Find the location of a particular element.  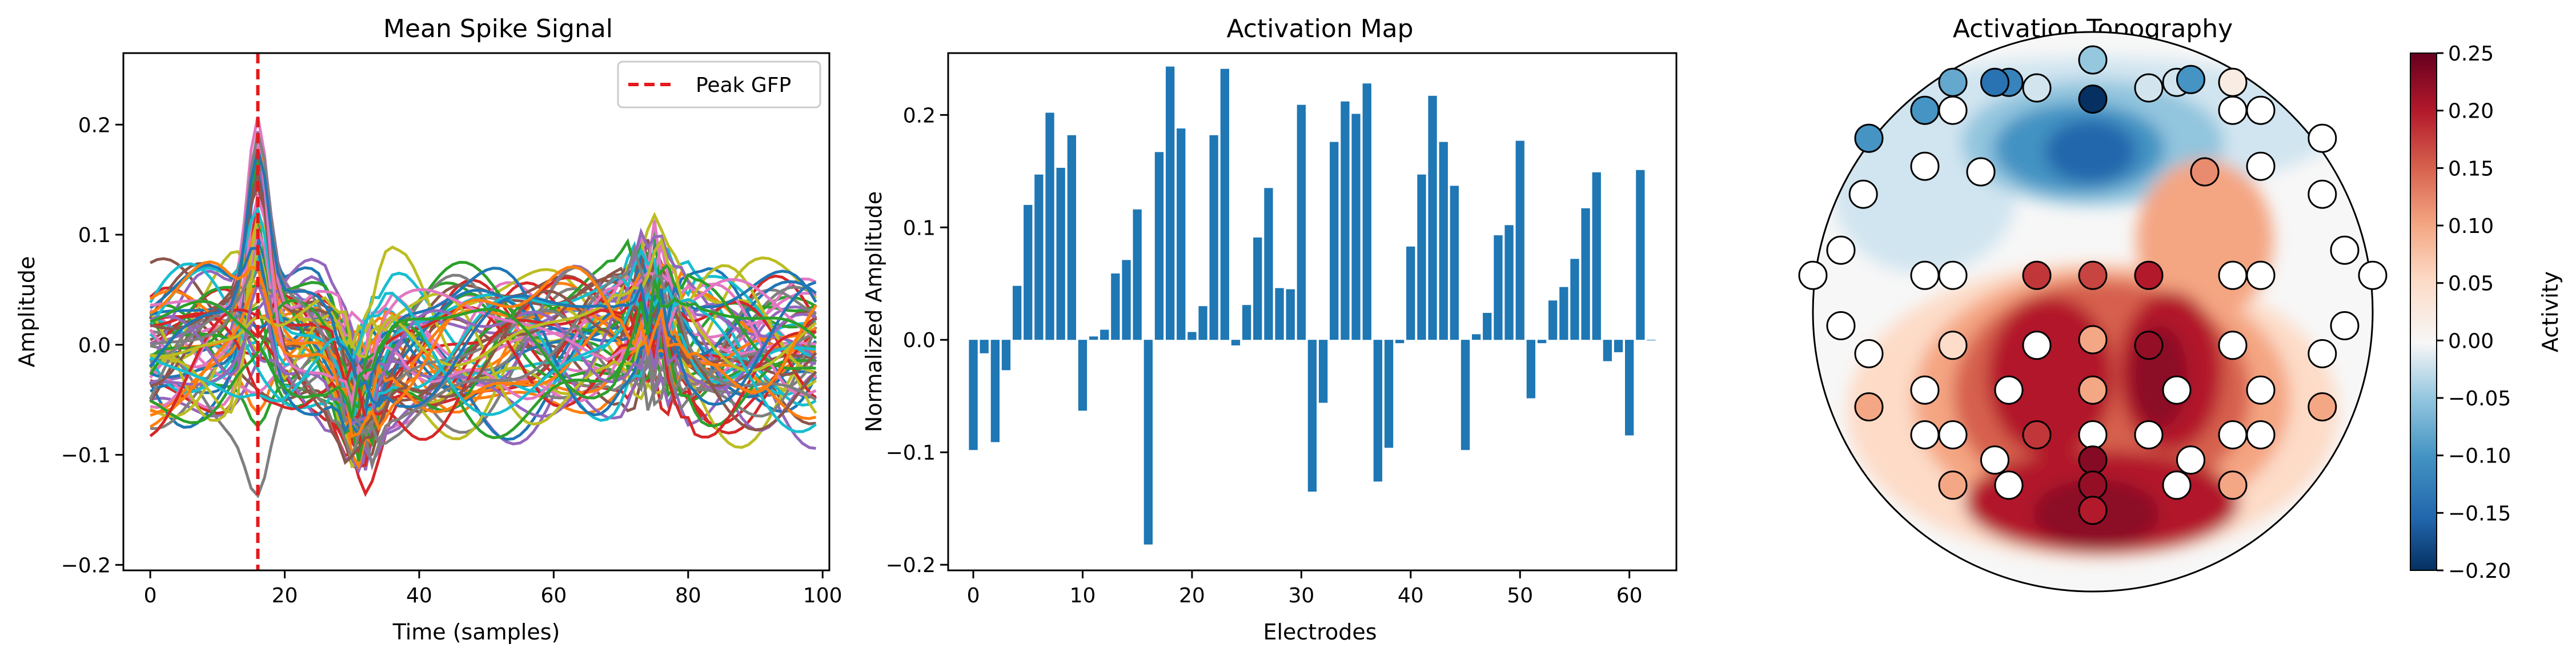

bar-x-tick-label: 60 is located at coordinates (1629, 595).